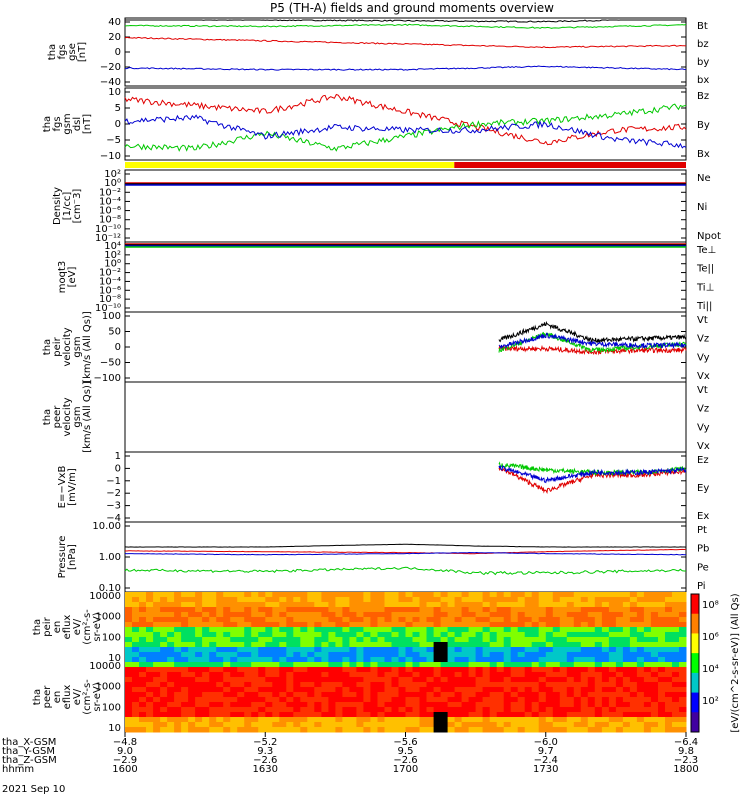 The width and height of the screenshot is (750, 800). What do you see at coordinates (62, 277) in the screenshot?
I see `panel-ylabel: moqt3` at bounding box center [62, 277].